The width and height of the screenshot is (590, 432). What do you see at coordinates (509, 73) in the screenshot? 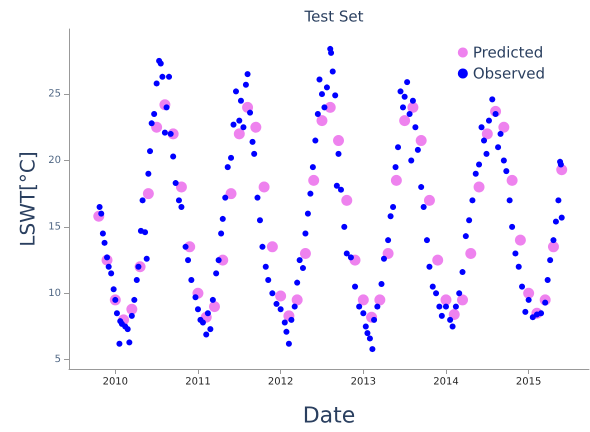
I see `legend-label: Observed` at bounding box center [509, 73].